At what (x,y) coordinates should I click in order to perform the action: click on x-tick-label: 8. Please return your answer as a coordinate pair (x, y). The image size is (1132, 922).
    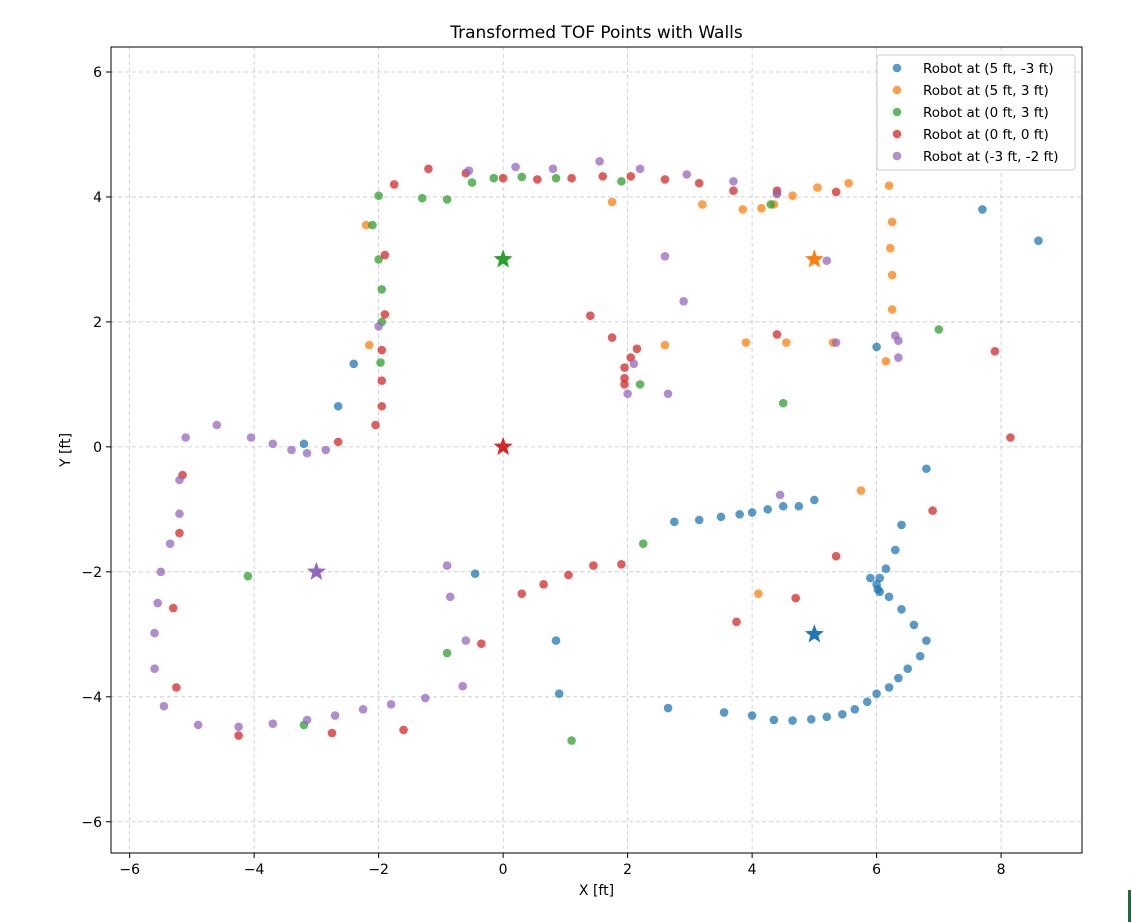
    Looking at the image, I should click on (1001, 870).